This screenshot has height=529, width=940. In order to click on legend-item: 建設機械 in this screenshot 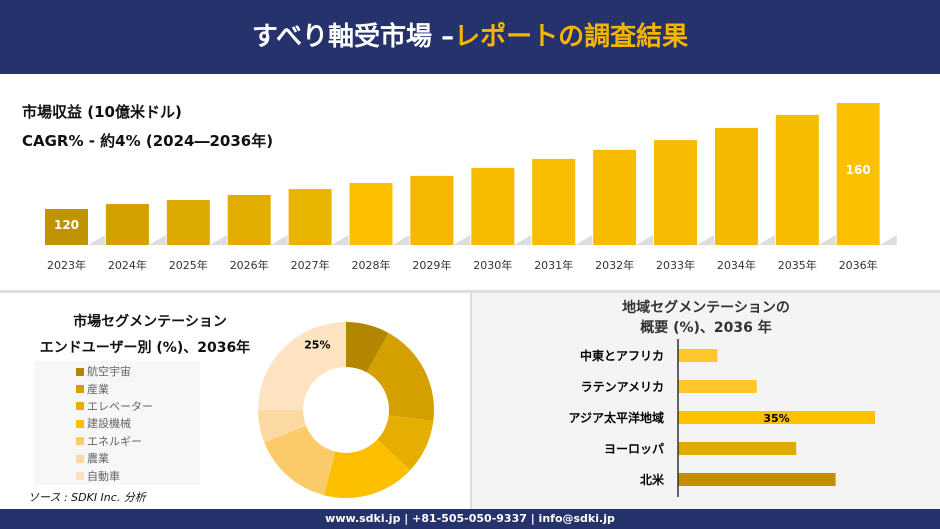, I will do `click(138, 423)`.